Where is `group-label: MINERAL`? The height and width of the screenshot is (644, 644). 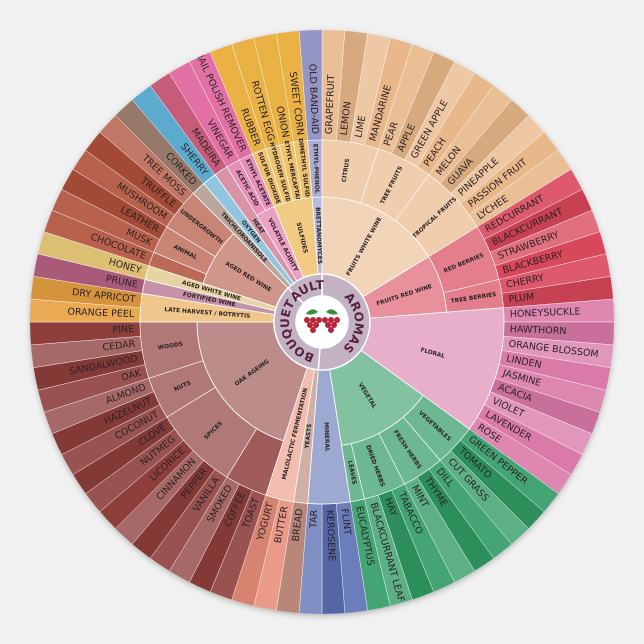
group-label: MINERAL is located at coordinates (325, 437).